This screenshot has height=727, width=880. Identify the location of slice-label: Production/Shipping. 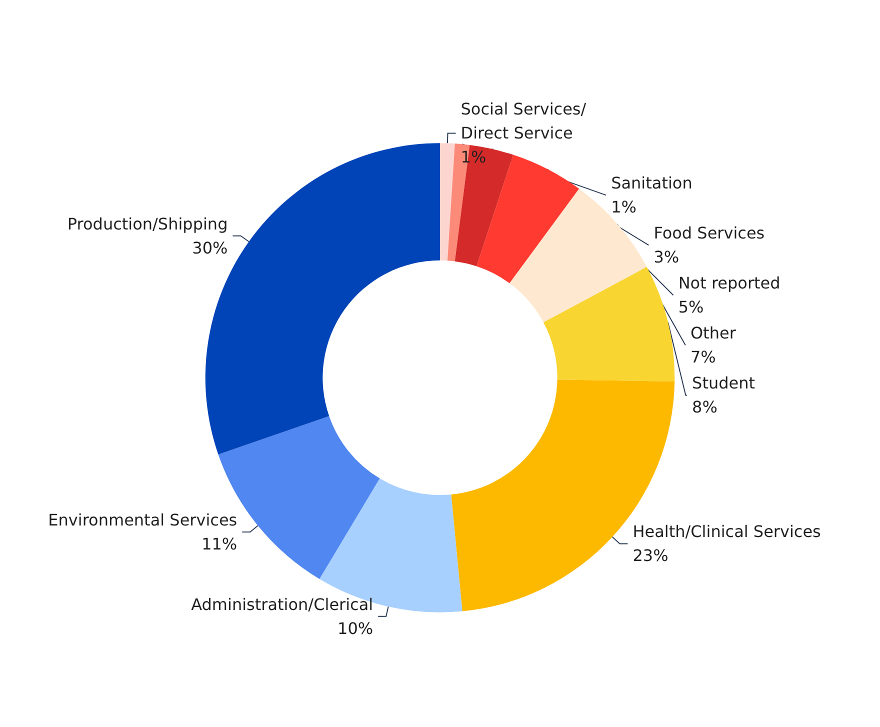
(147, 224).